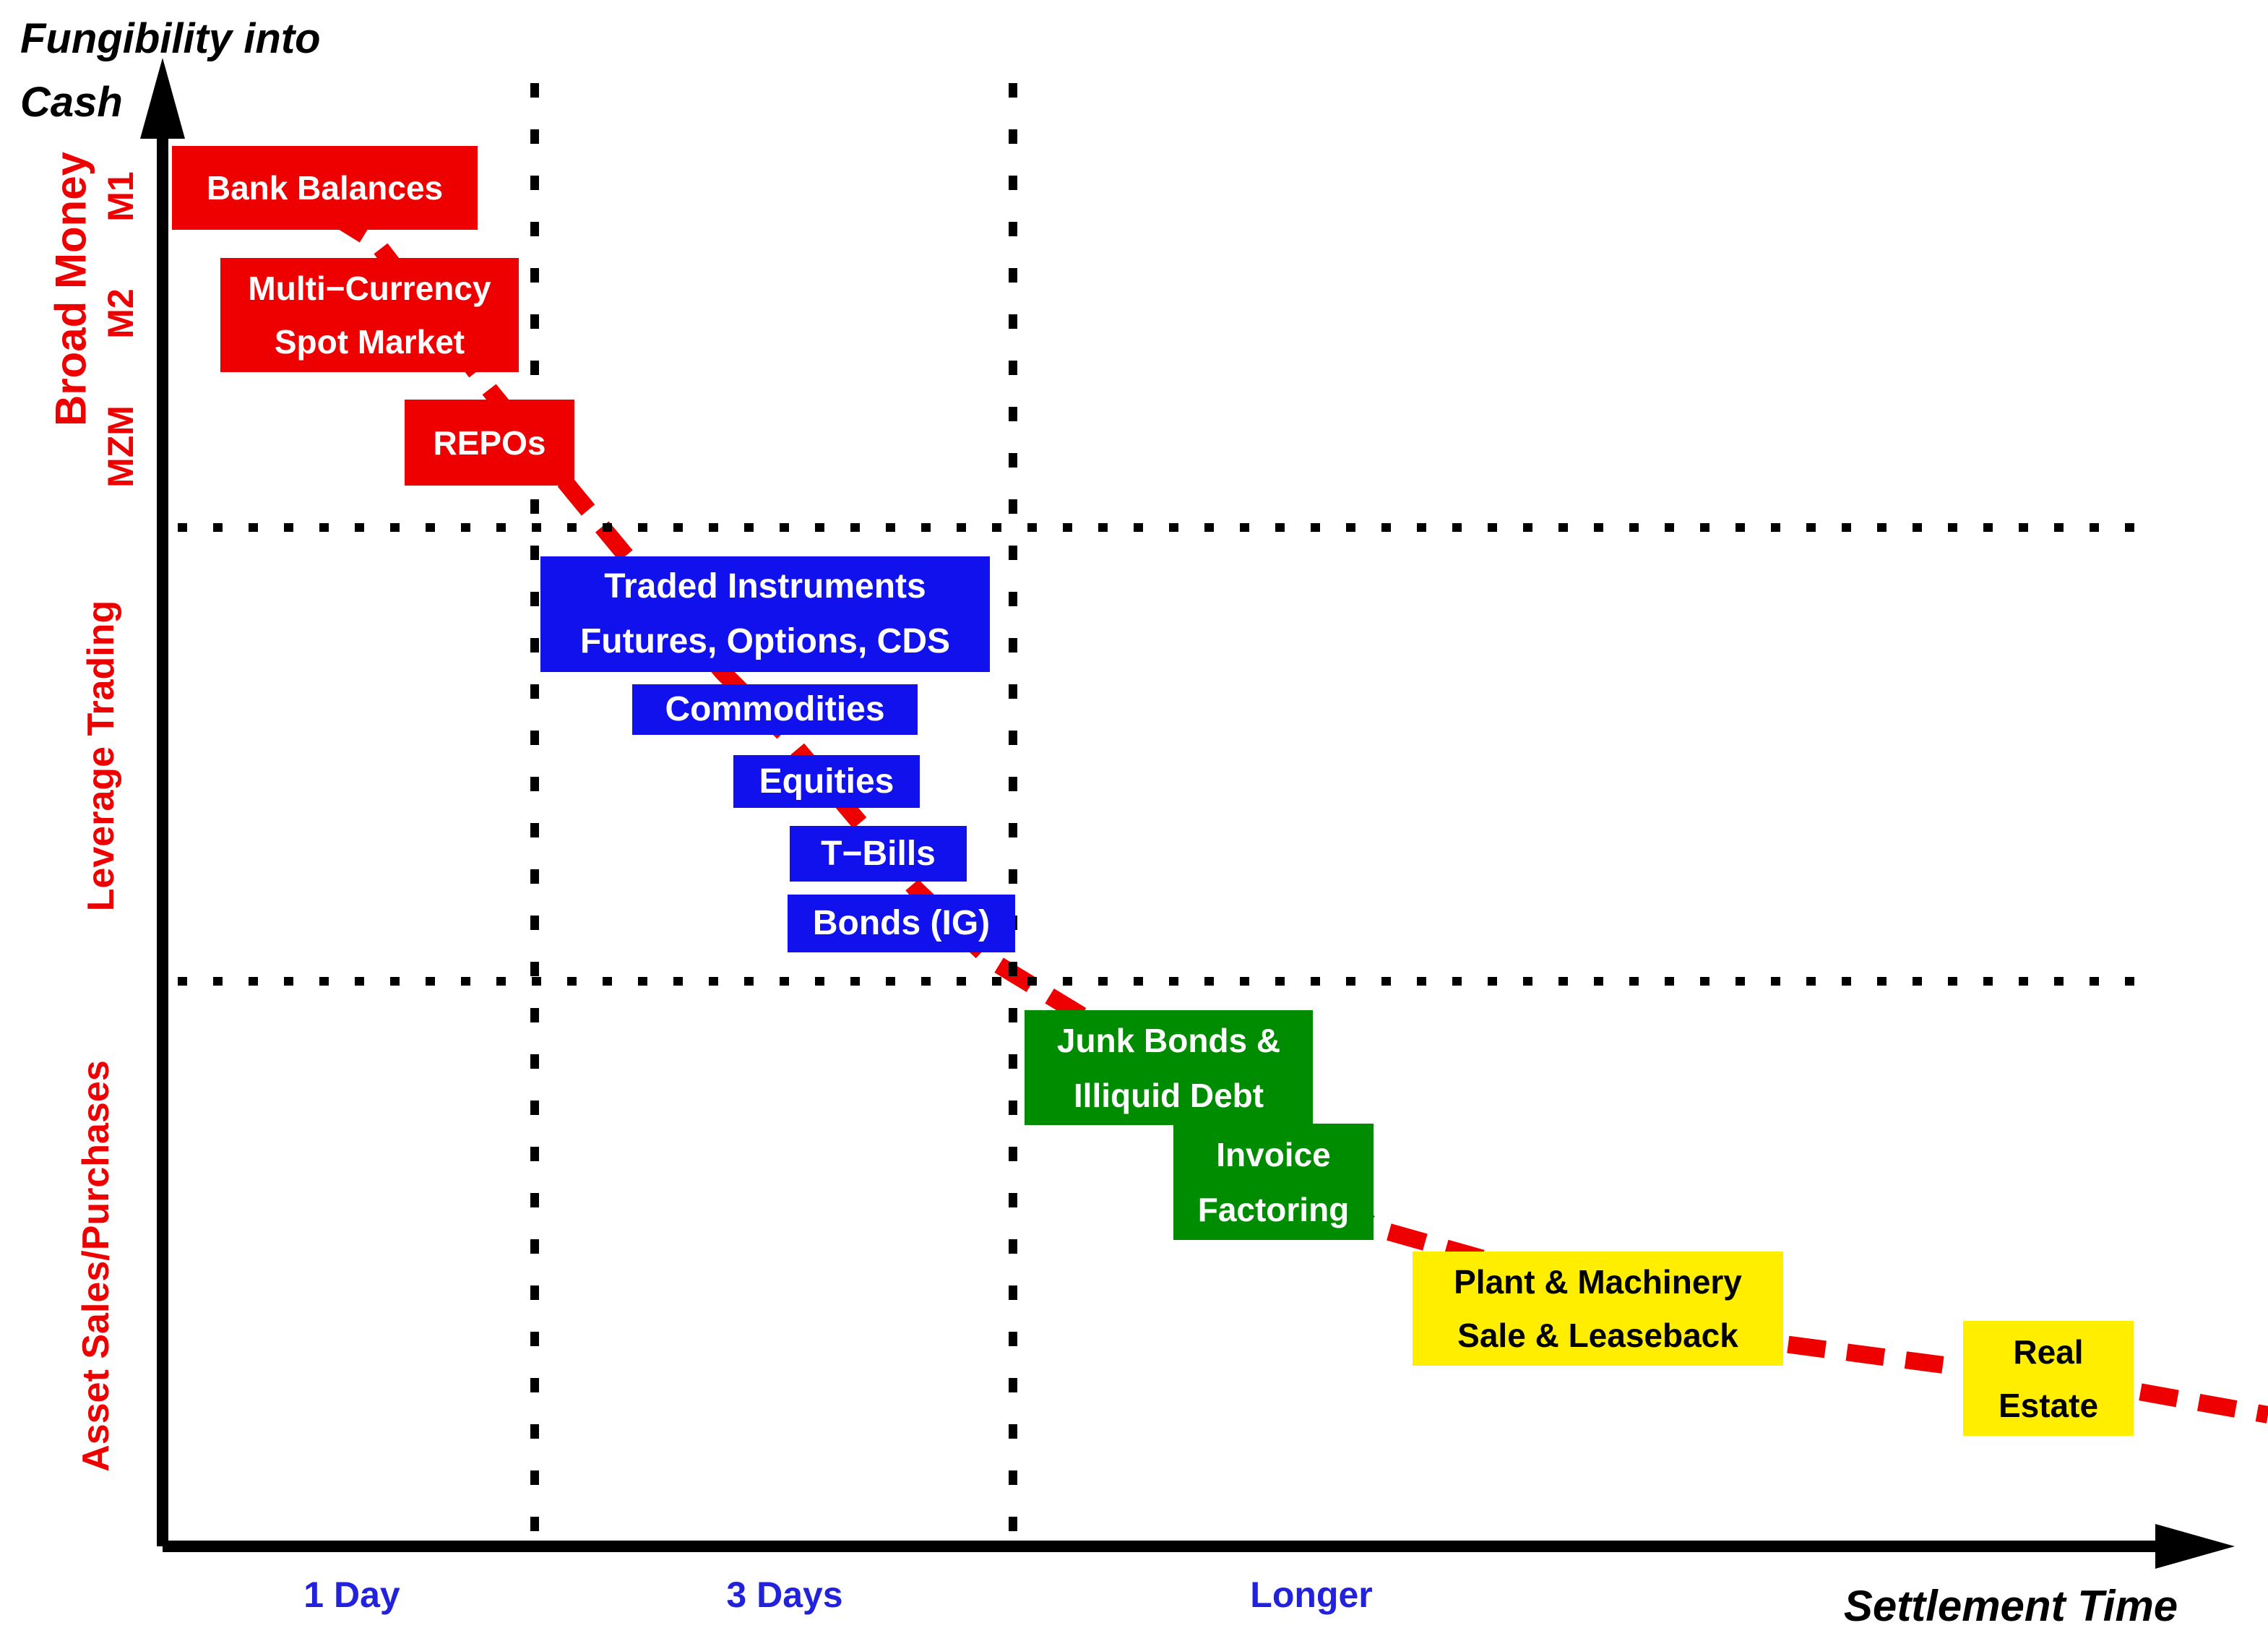 This screenshot has height=1641, width=2268. What do you see at coordinates (765, 586) in the screenshot?
I see `box-label: Traded Instruments` at bounding box center [765, 586].